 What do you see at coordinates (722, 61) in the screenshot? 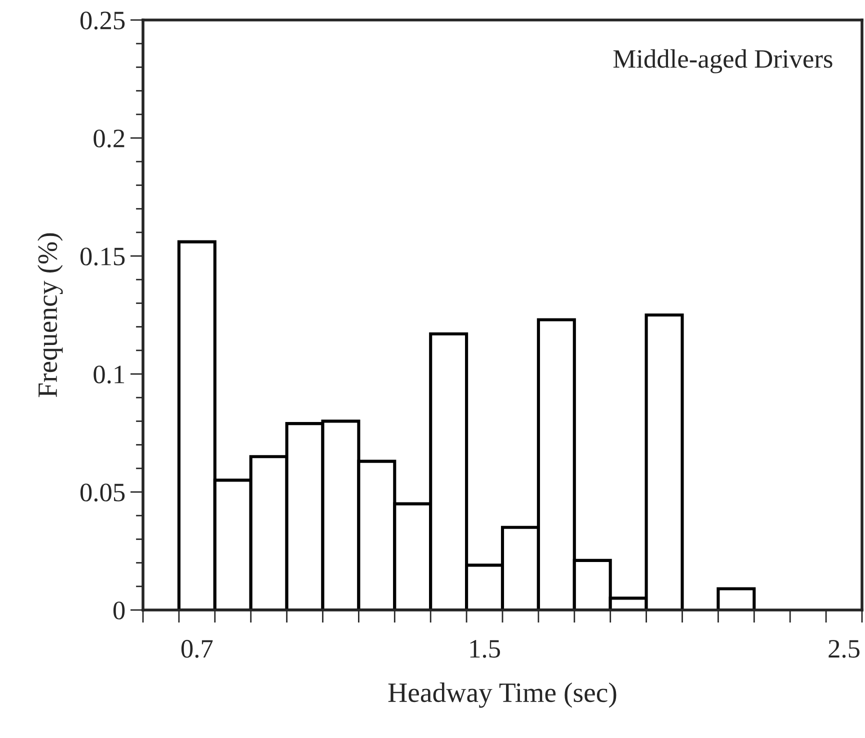
I see `annotation: Middle-aged Drivers` at bounding box center [722, 61].